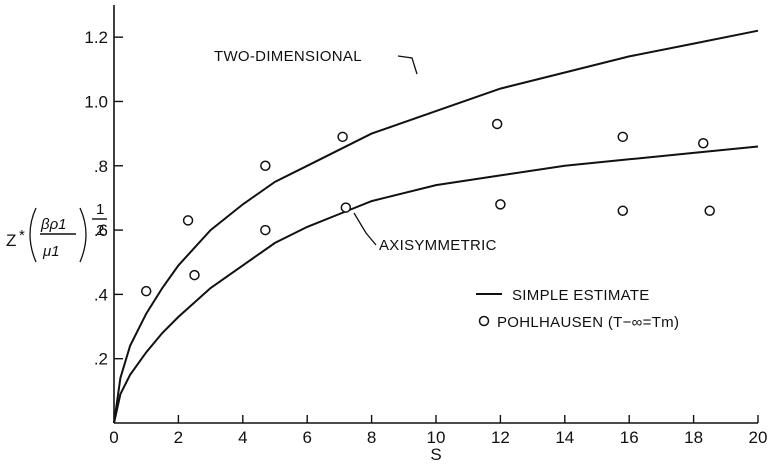  What do you see at coordinates (577, 309) in the screenshot?
I see `legend: SIMPLE ESTIMATE POHLHAUSEN (T−∞=Tm)` at bounding box center [577, 309].